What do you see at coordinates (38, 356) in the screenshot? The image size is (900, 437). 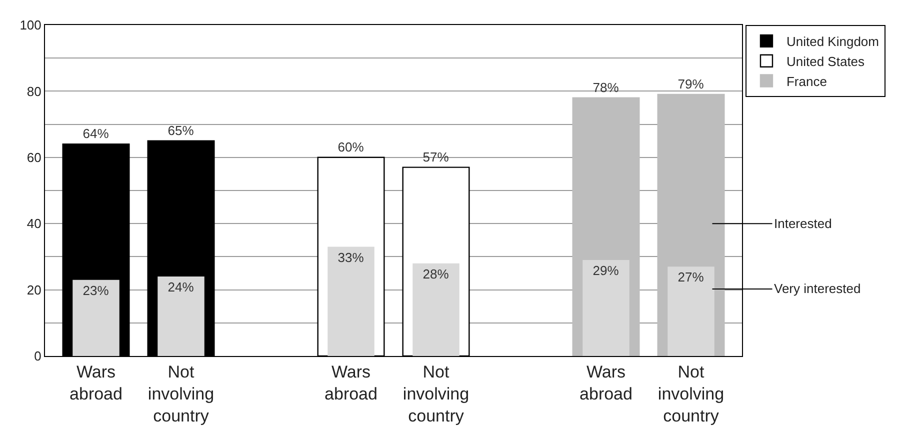 I see `y-tick-label: 0` at bounding box center [38, 356].